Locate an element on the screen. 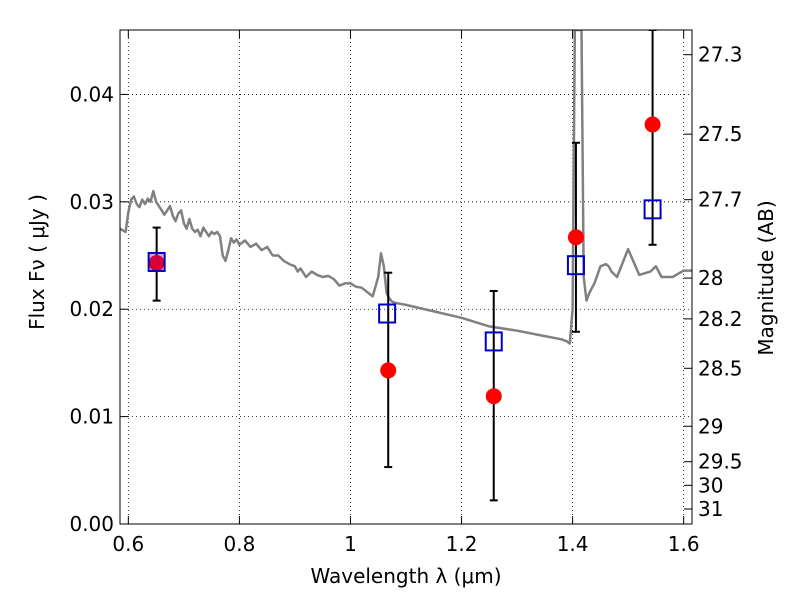  overlap-tint is located at coordinates (156, 261).